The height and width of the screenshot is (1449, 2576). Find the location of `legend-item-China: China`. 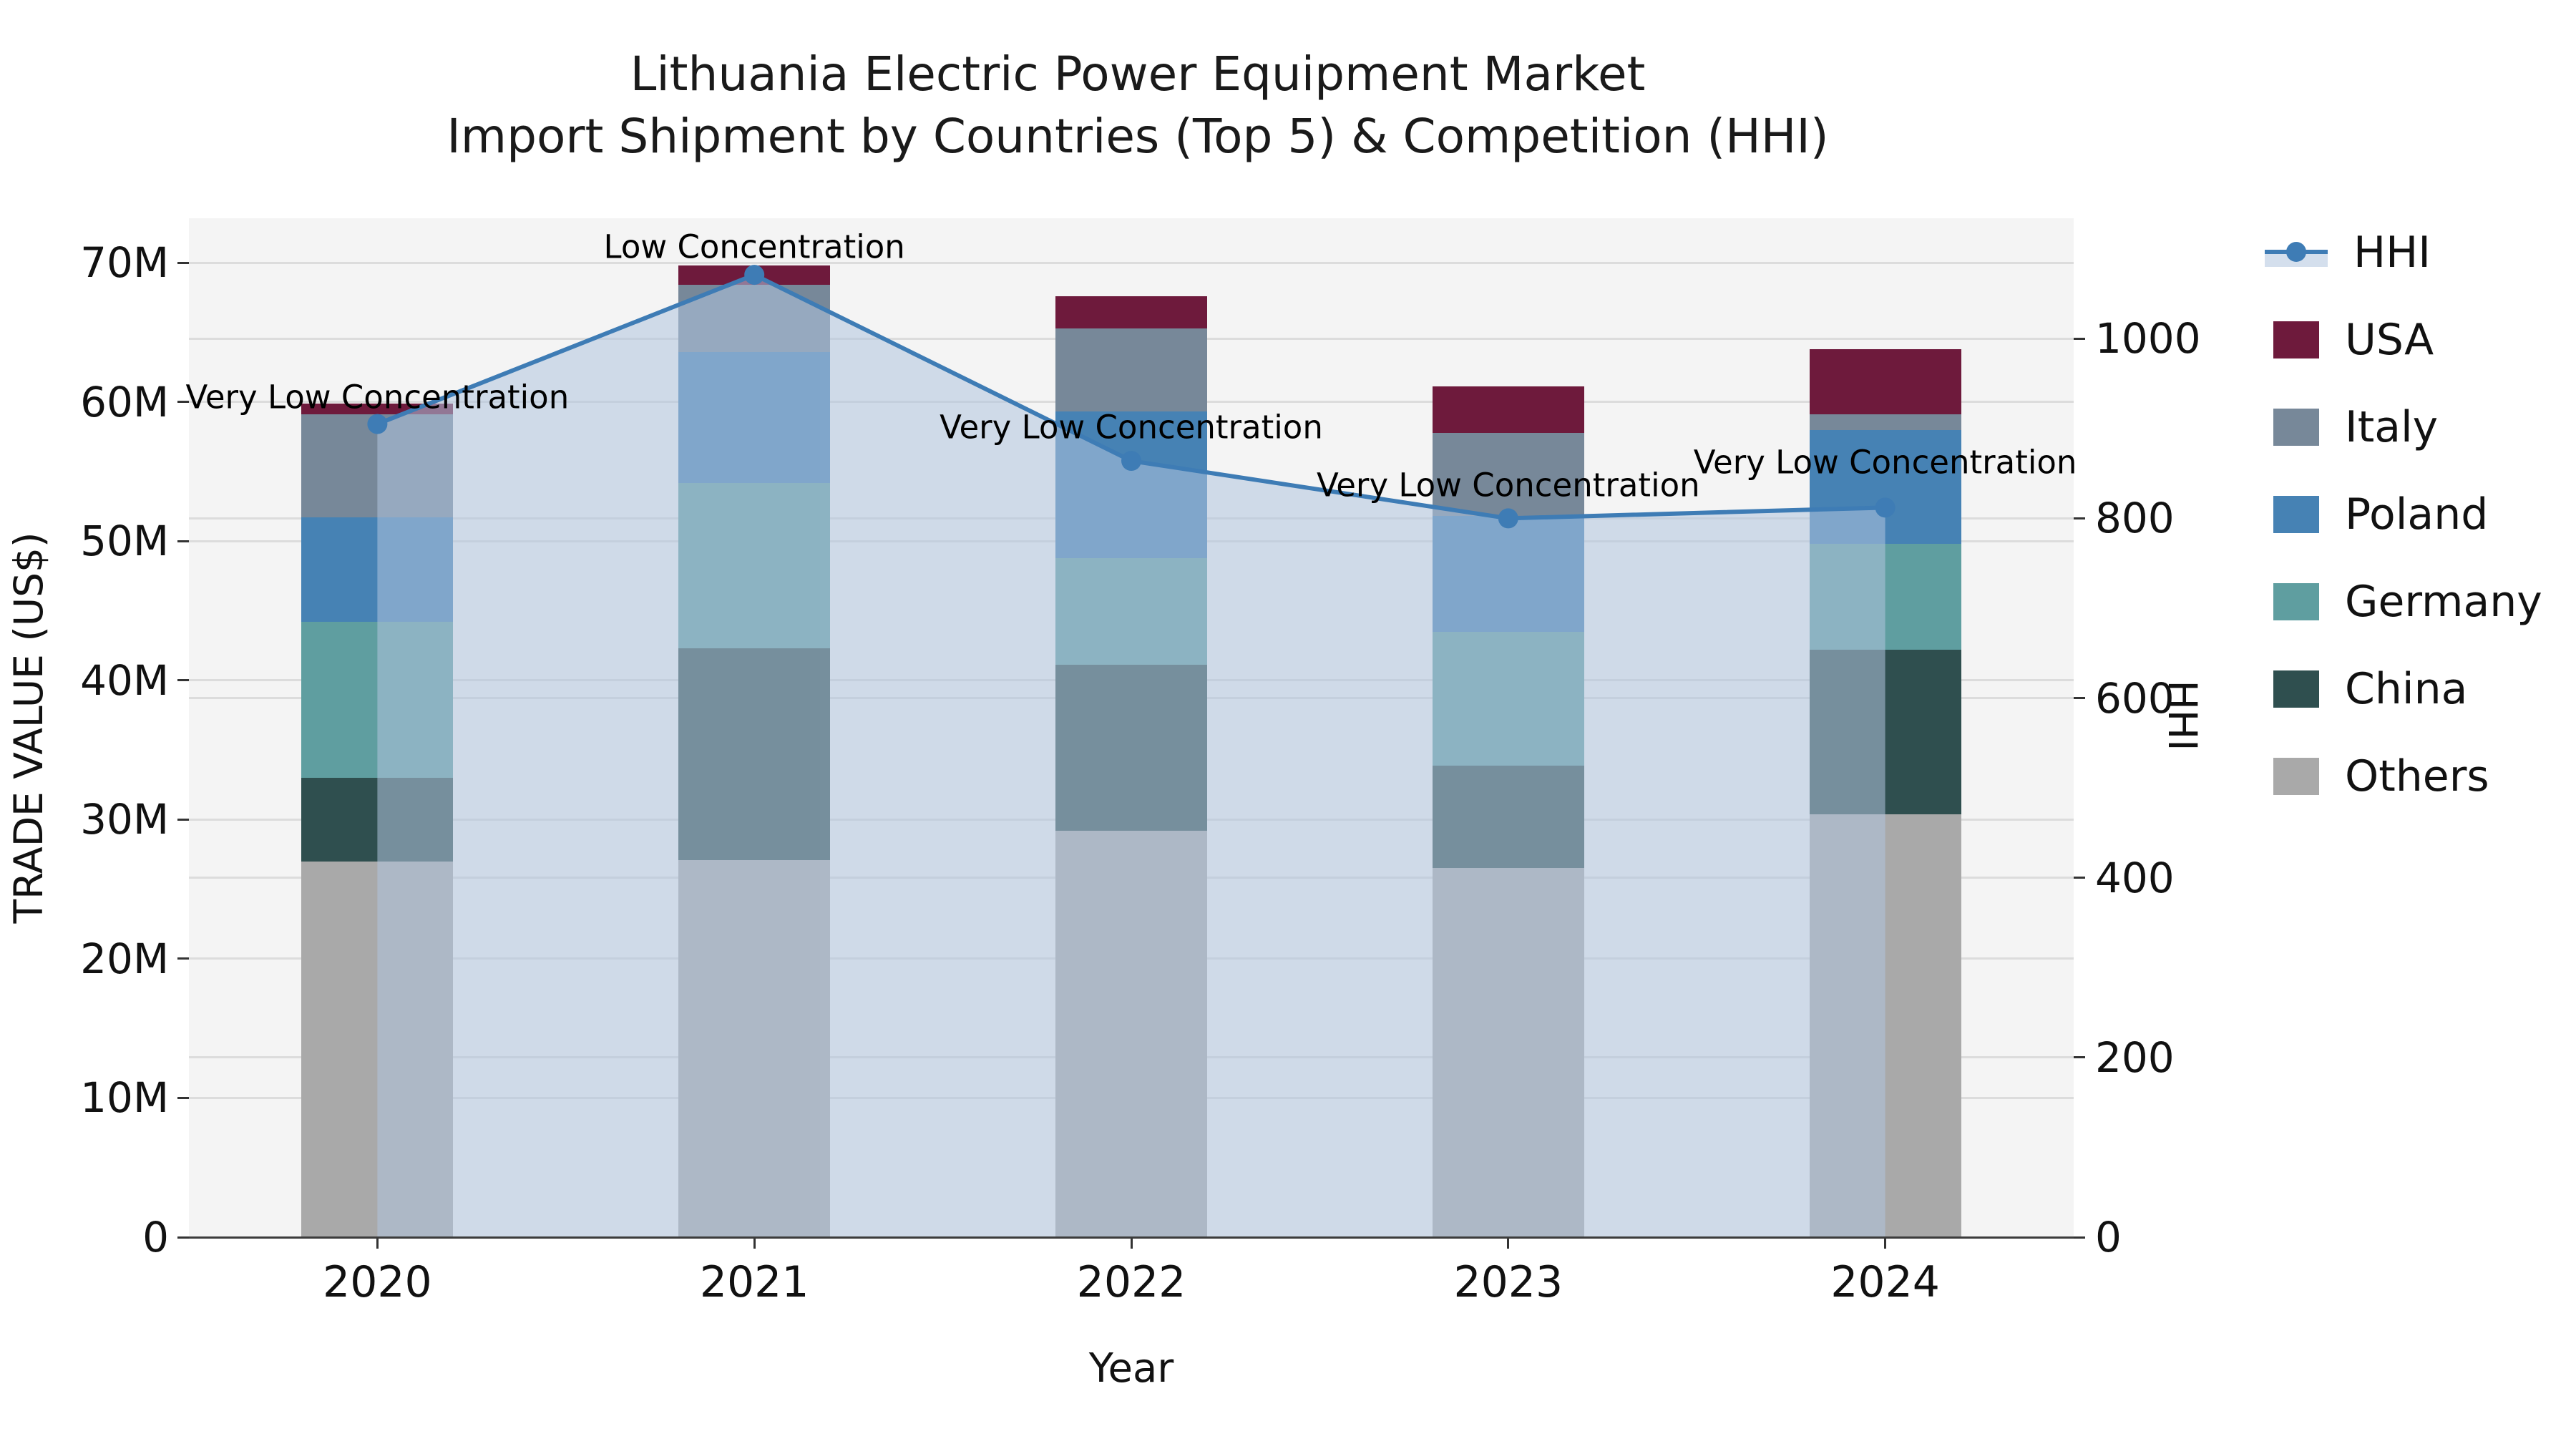

legend-item-China: China is located at coordinates (2403, 689).